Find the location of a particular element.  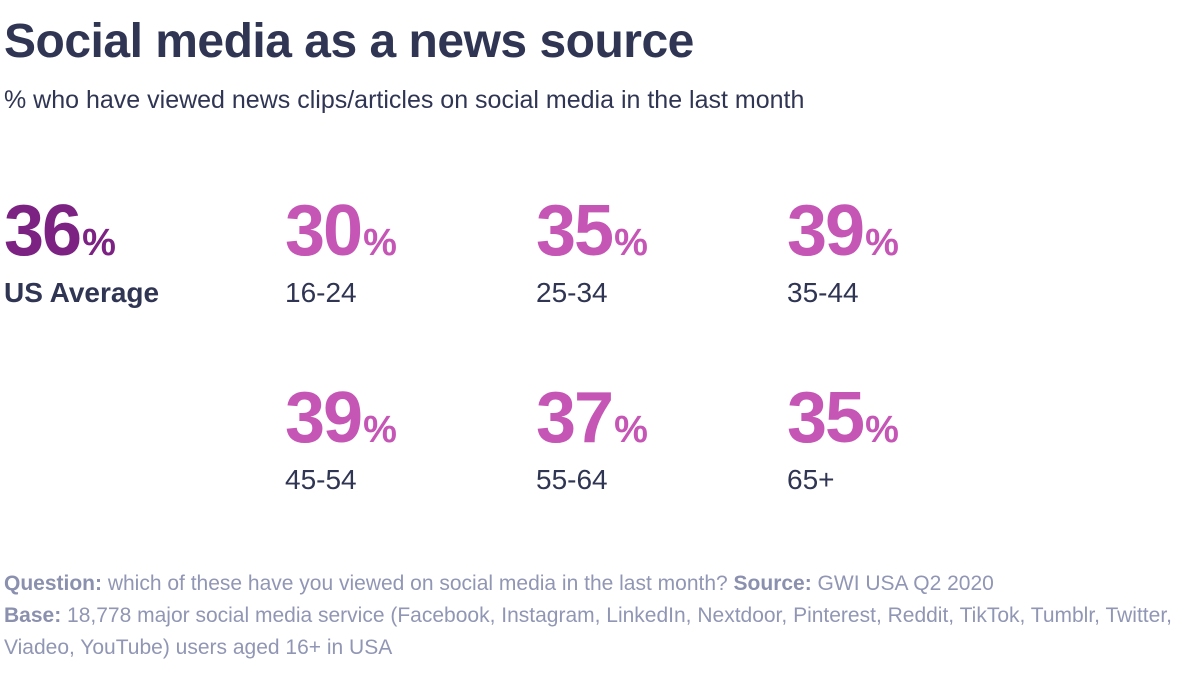

stat-age-group: 39% 35-44 is located at coordinates (843, 251).